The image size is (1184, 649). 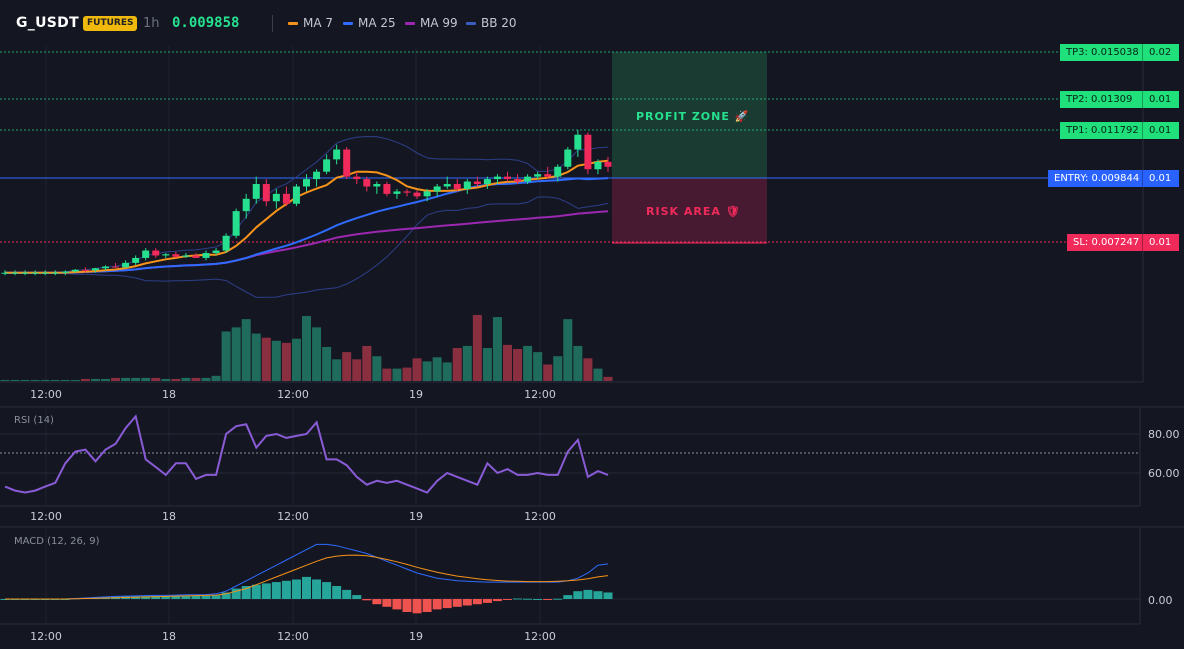 I want to click on legend-ma25: MA 25, so click(x=369, y=23).